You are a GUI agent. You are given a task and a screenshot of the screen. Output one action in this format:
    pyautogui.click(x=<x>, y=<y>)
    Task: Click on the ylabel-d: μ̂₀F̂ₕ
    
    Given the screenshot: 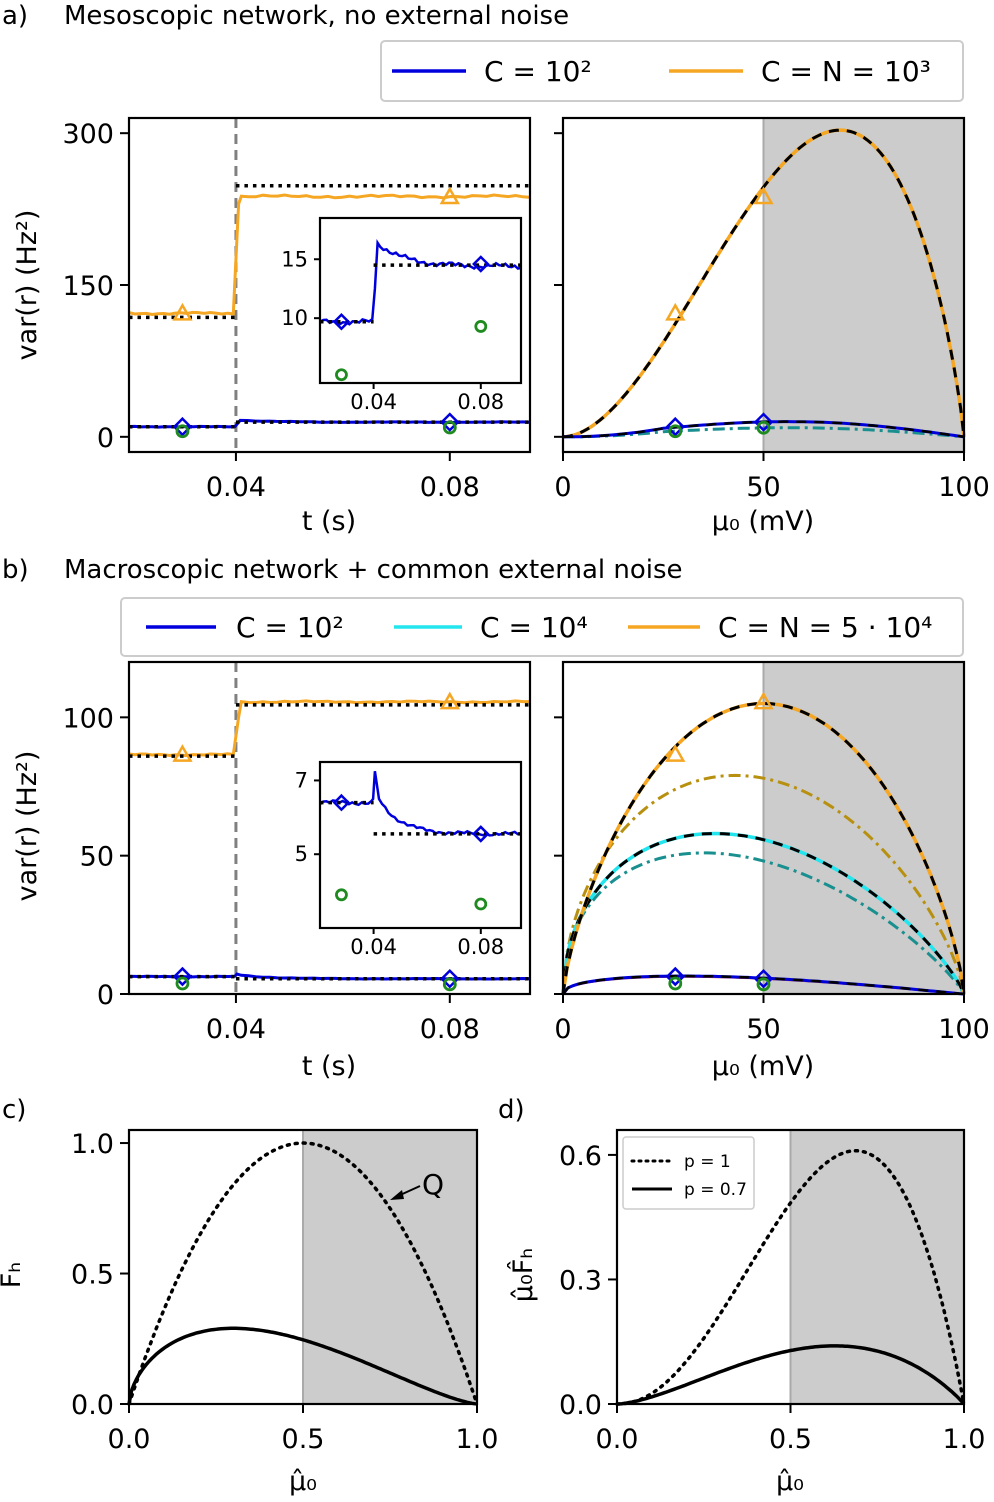 What is the action you would take?
    pyautogui.click(x=523, y=1275)
    